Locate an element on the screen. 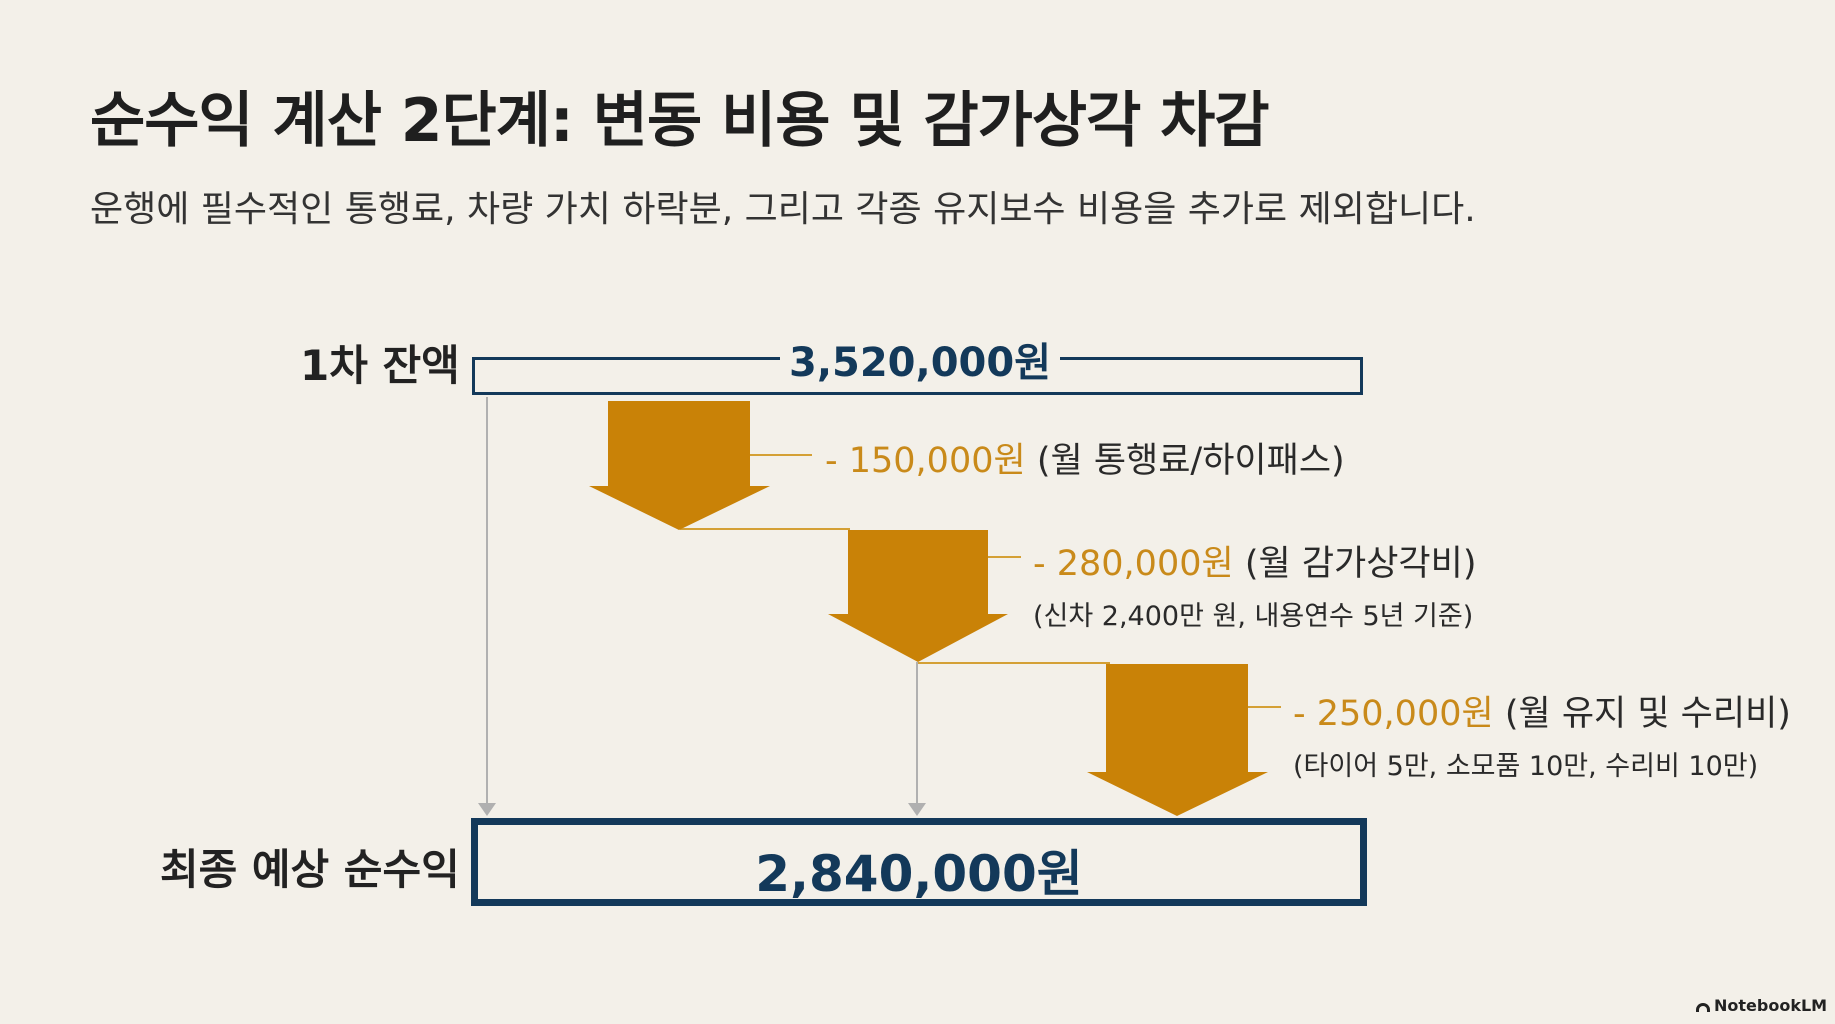  page-title: 순수익 계산 2단계: 변동 비용 및 감가상각 차감 is located at coordinates (680, 121).